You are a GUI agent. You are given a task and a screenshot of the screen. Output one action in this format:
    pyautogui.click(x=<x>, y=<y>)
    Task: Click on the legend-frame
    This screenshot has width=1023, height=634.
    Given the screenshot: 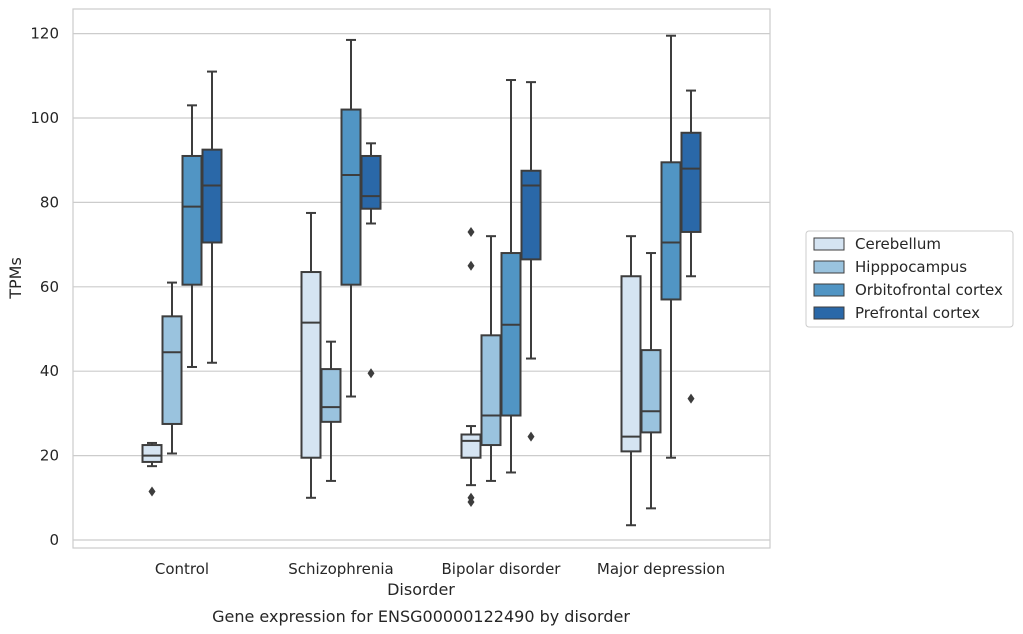 What is the action you would take?
    pyautogui.click(x=909, y=279)
    